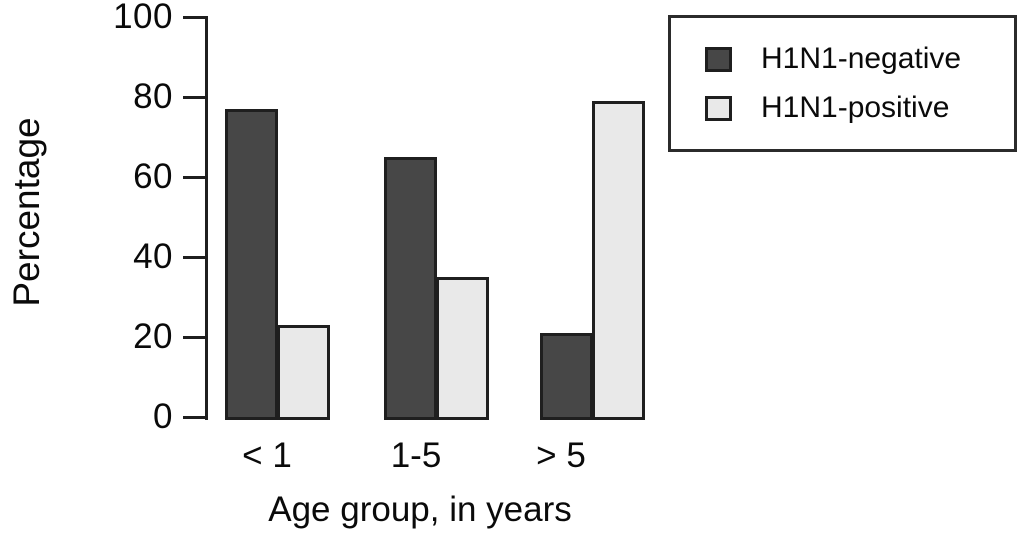 The height and width of the screenshot is (535, 1024). What do you see at coordinates (153, 336) in the screenshot?
I see `y-axis-tick-label: 20` at bounding box center [153, 336].